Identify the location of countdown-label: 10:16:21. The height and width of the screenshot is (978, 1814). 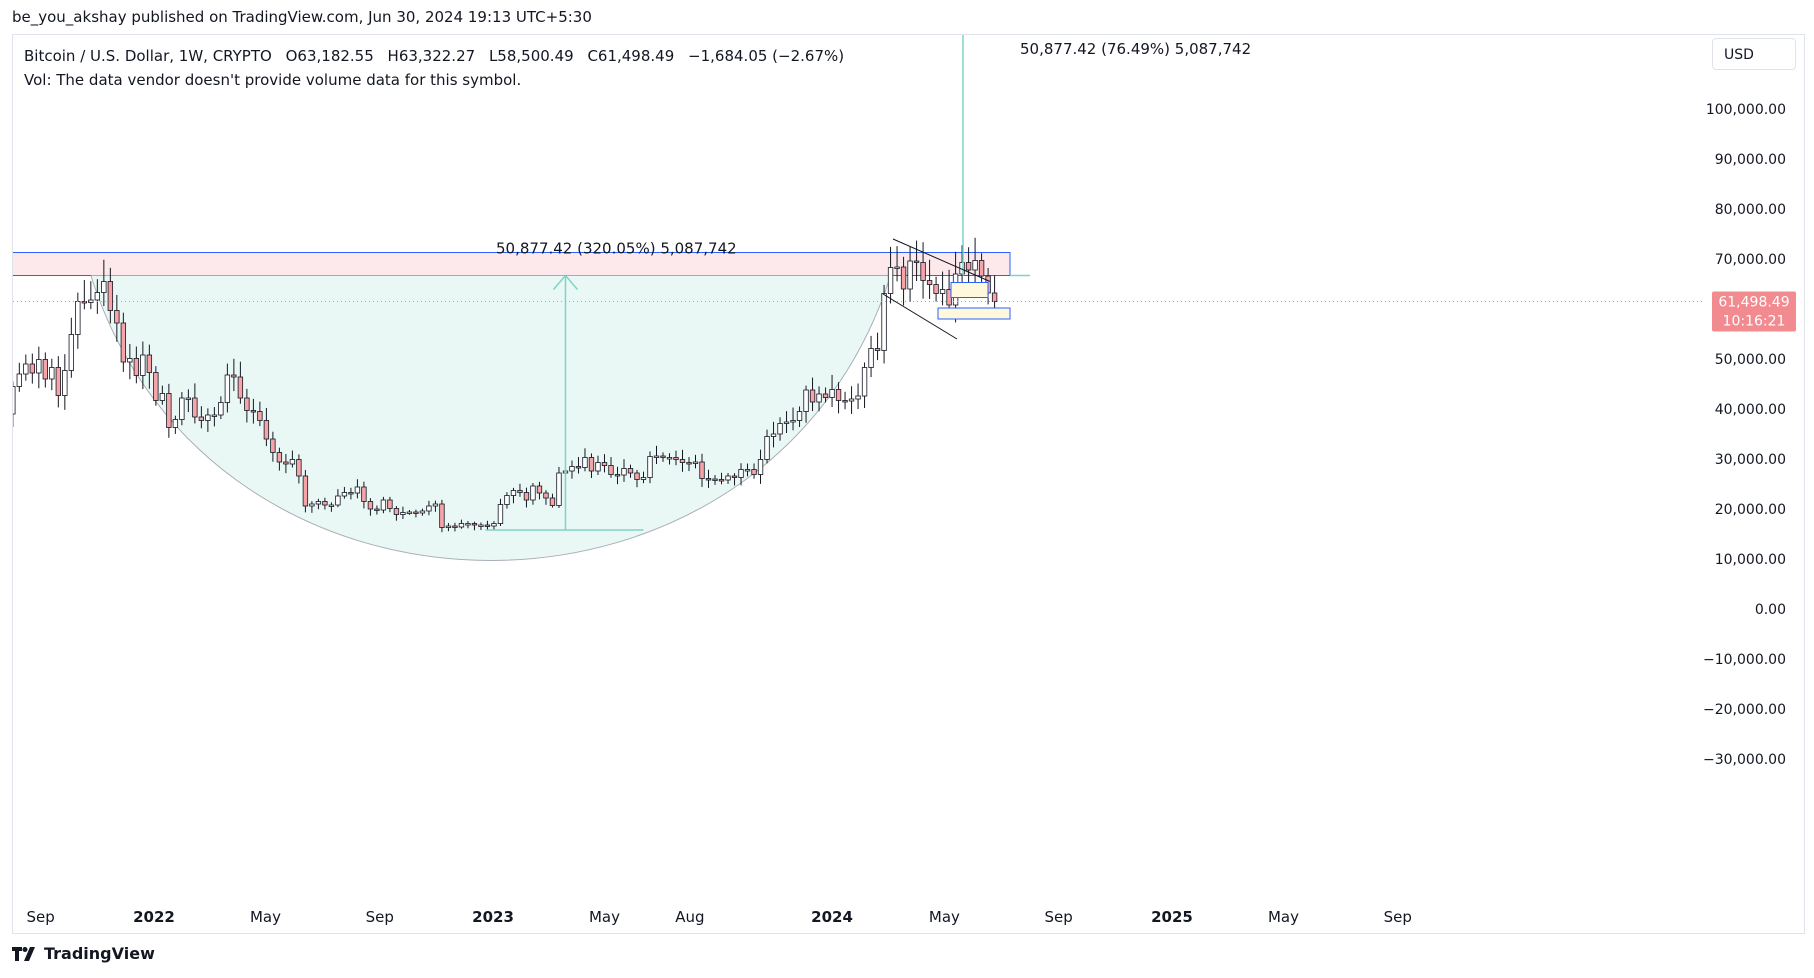
(1754, 322).